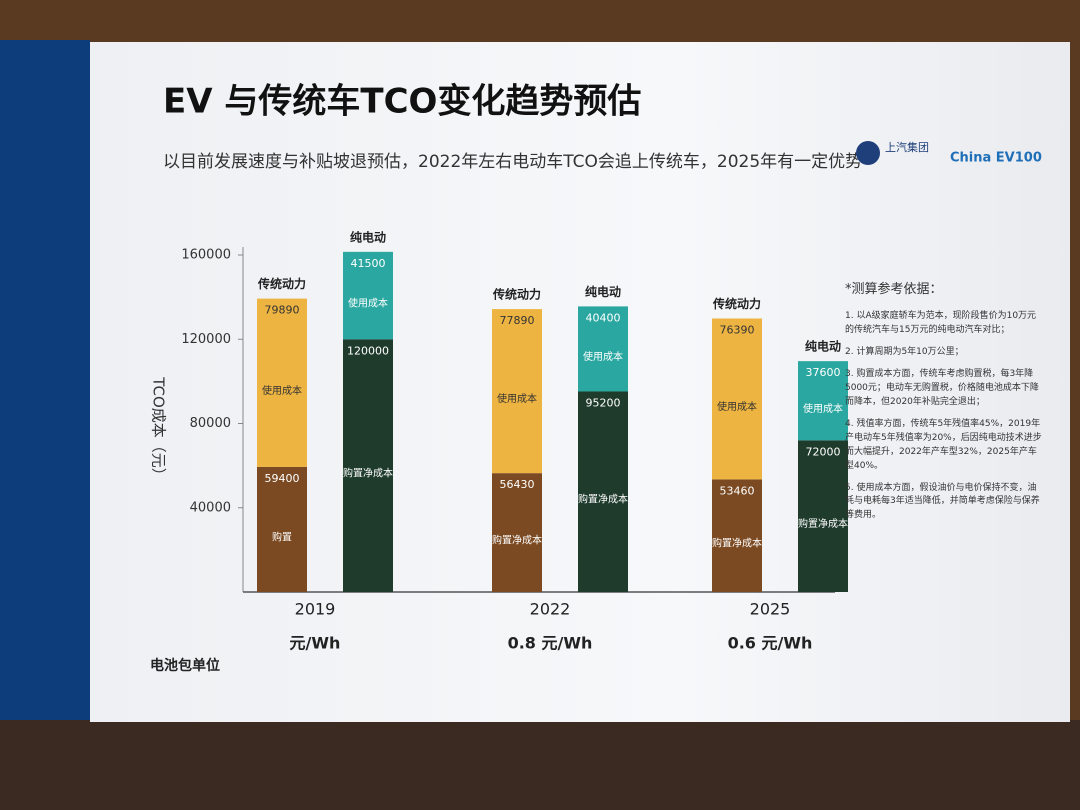 This screenshot has height=810, width=1080. Describe the element at coordinates (45, 385) in the screenshot. I see `side-banner` at that location.